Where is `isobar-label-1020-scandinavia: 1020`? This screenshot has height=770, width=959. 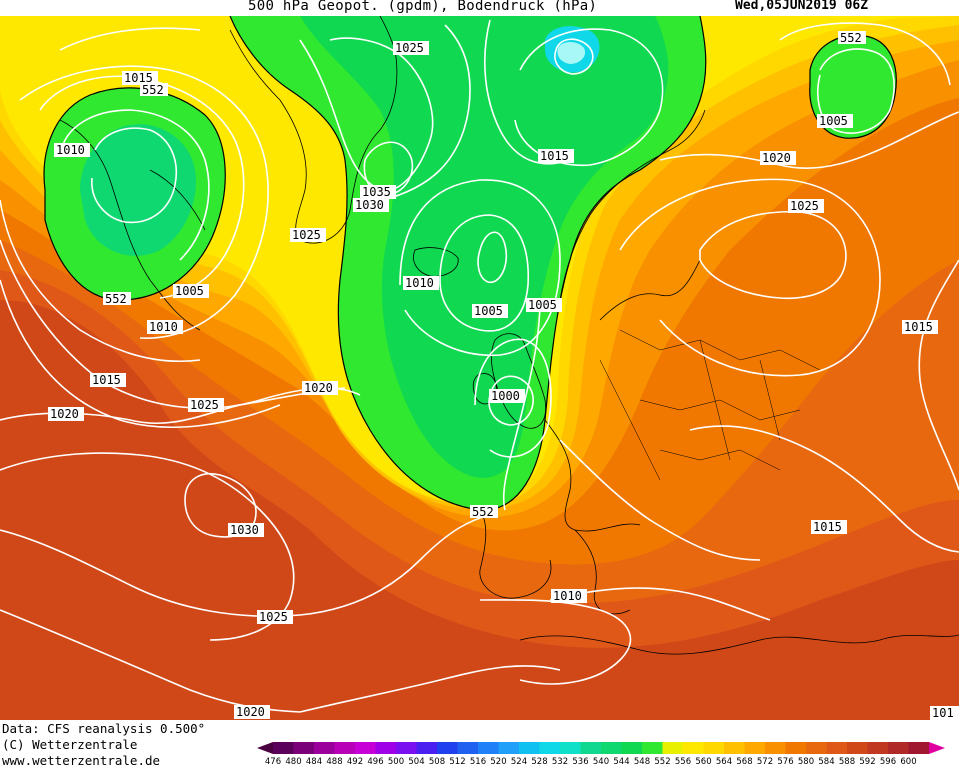 isobar-label-1020-scandinavia: 1020 is located at coordinates (778, 158).